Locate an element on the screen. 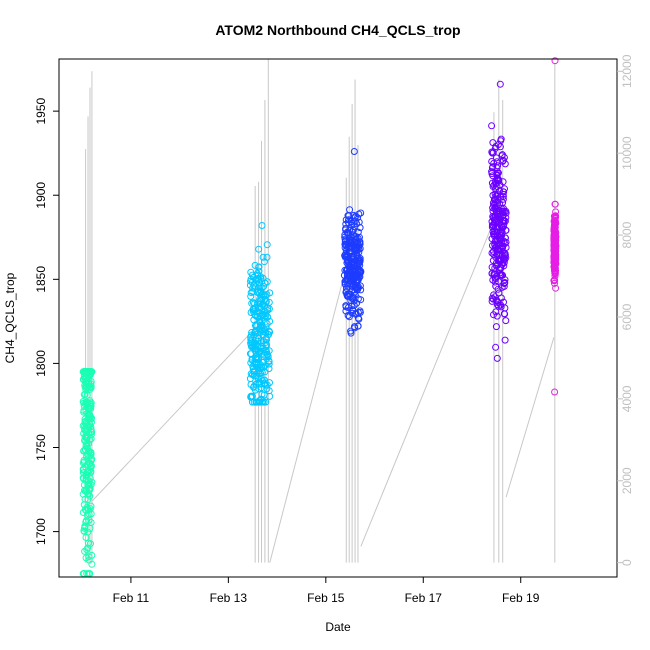 Image resolution: width=650 pixels, height=650 pixels. x-tick-label: Feb 11 is located at coordinates (131, 598).